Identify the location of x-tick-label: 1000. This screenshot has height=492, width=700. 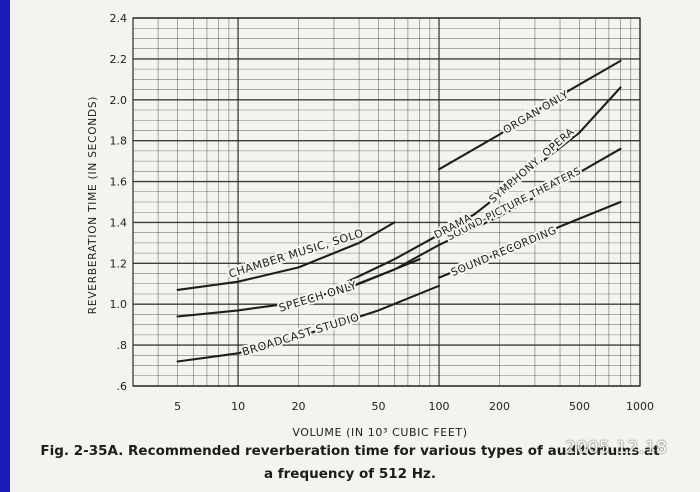
(640, 406).